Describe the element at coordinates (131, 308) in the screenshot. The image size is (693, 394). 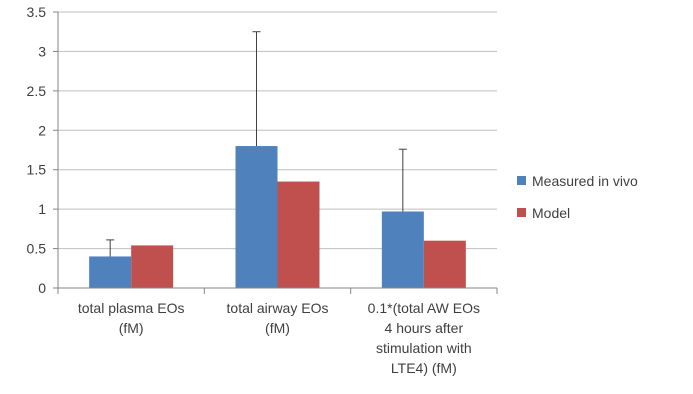
I see `x-category-label-line: total plasma EOs` at that location.